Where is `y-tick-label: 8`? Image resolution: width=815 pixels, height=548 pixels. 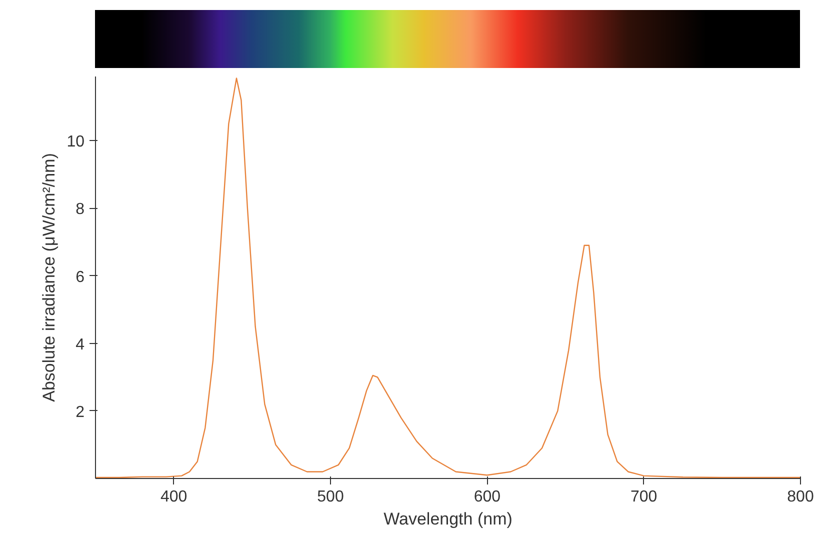
y-tick-label: 8 is located at coordinates (80, 209).